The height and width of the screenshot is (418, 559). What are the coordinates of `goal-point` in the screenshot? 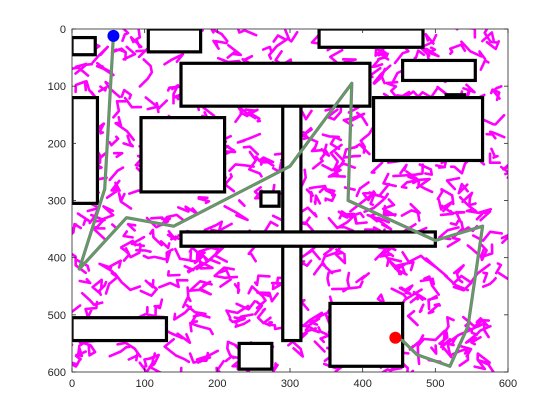 It's located at (395, 337).